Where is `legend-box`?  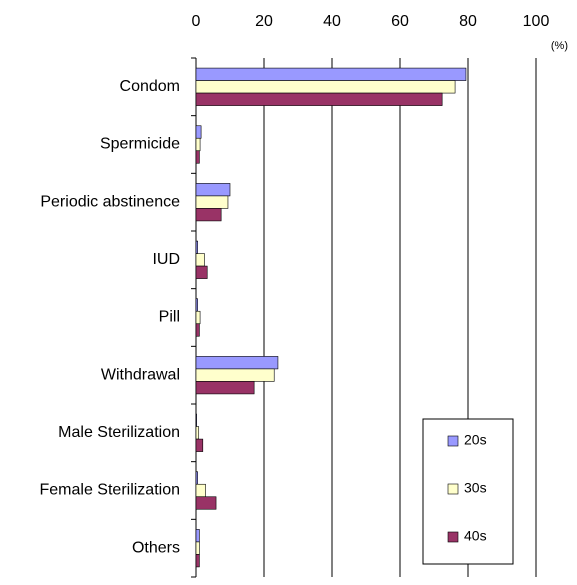
legend-box is located at coordinates (468, 491).